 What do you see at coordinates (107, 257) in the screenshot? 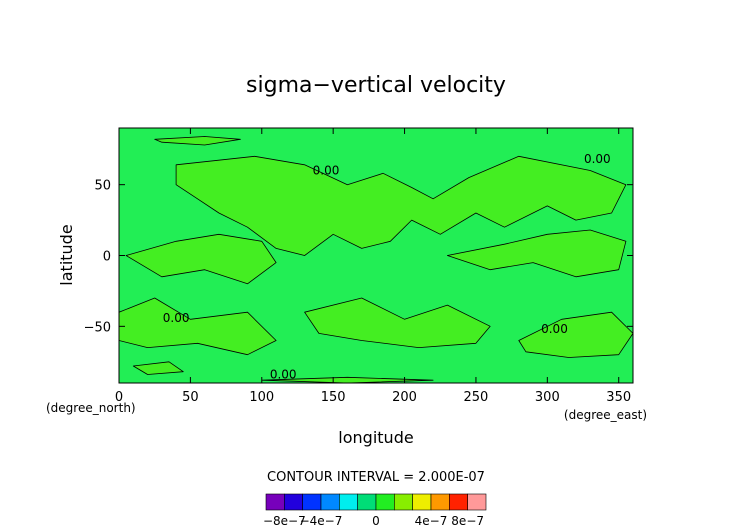
I see `y-tick-label: 0` at bounding box center [107, 257].